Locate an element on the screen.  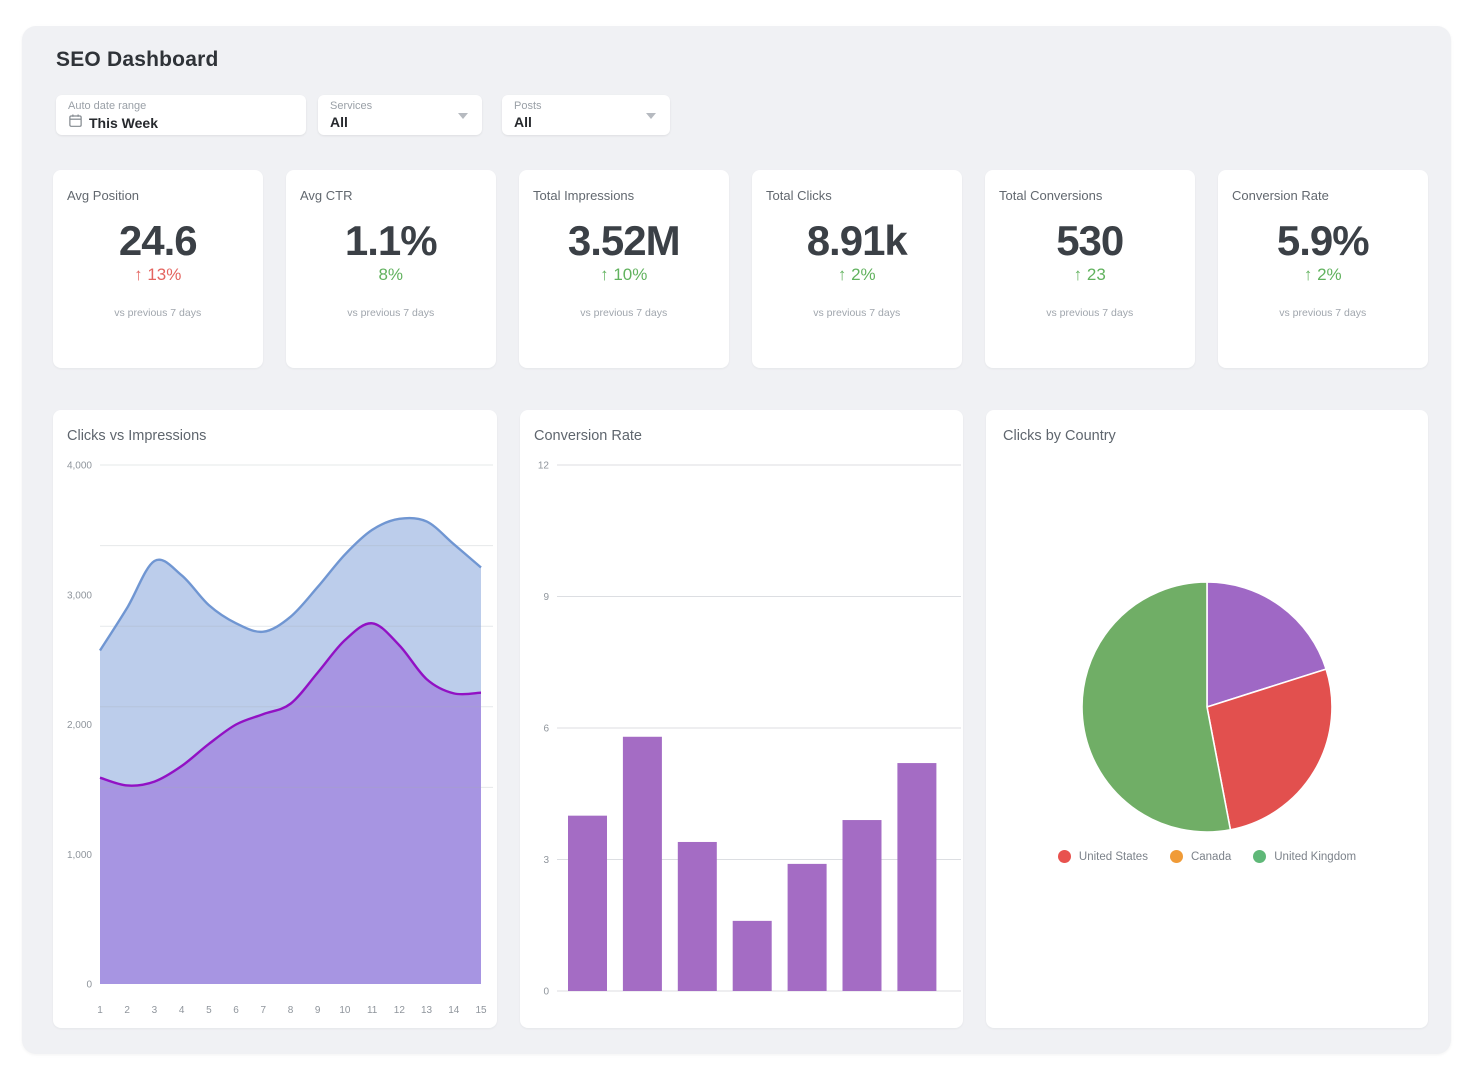
svg-text: 13 is located at coordinates (427, 1010).